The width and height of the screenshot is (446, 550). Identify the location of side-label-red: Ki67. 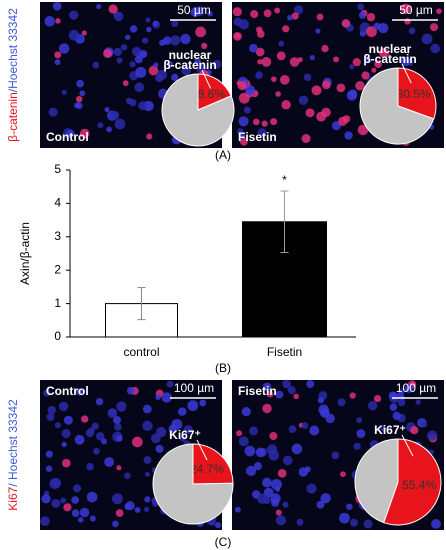
(13, 498).